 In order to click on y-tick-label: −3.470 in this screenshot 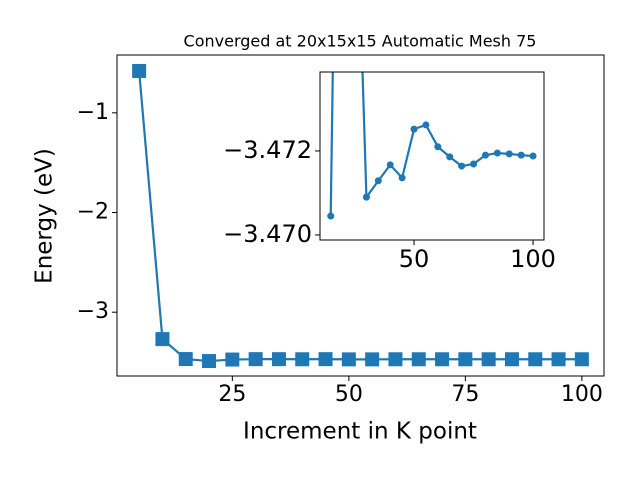, I will do `click(267, 234)`.